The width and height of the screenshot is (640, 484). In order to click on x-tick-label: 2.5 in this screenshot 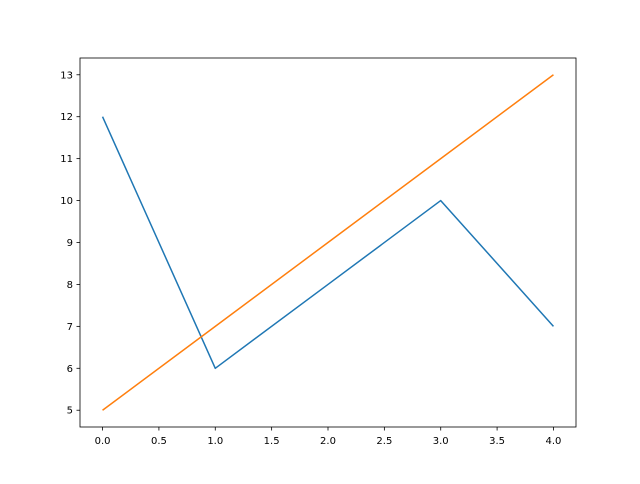, I will do `click(384, 441)`.